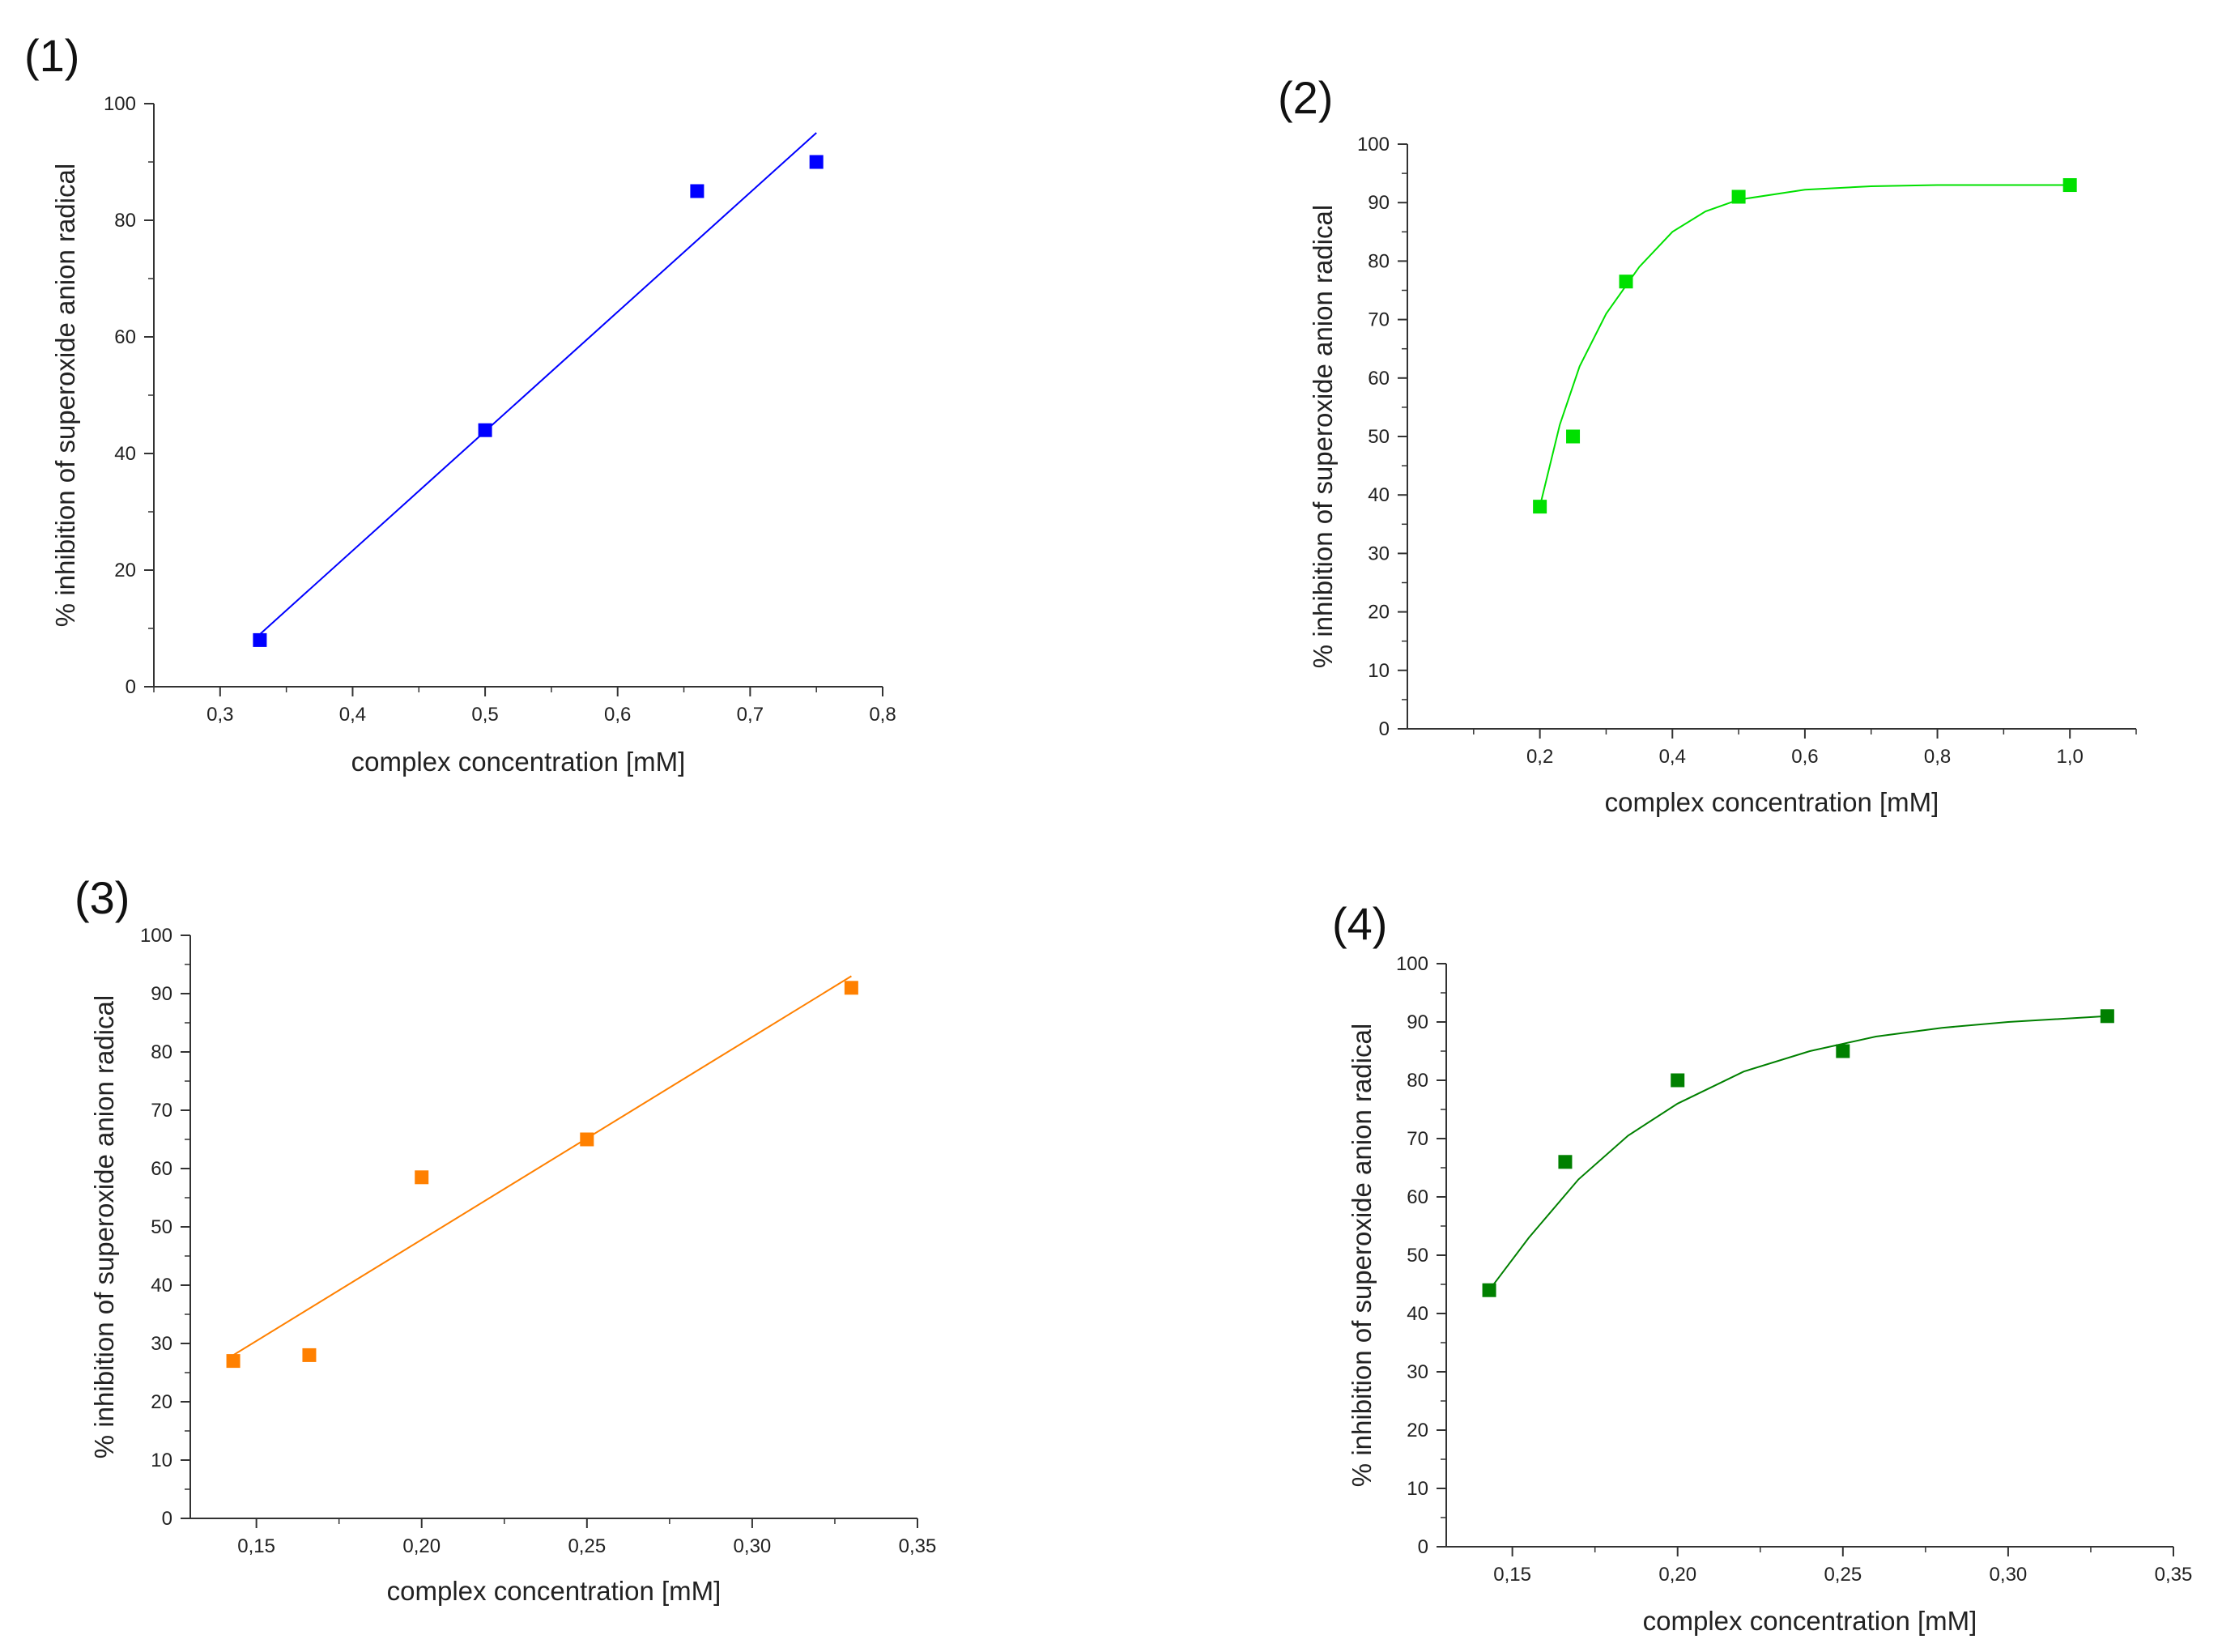  Describe the element at coordinates (1305, 97) in the screenshot. I see `panel-label: (2)` at that location.